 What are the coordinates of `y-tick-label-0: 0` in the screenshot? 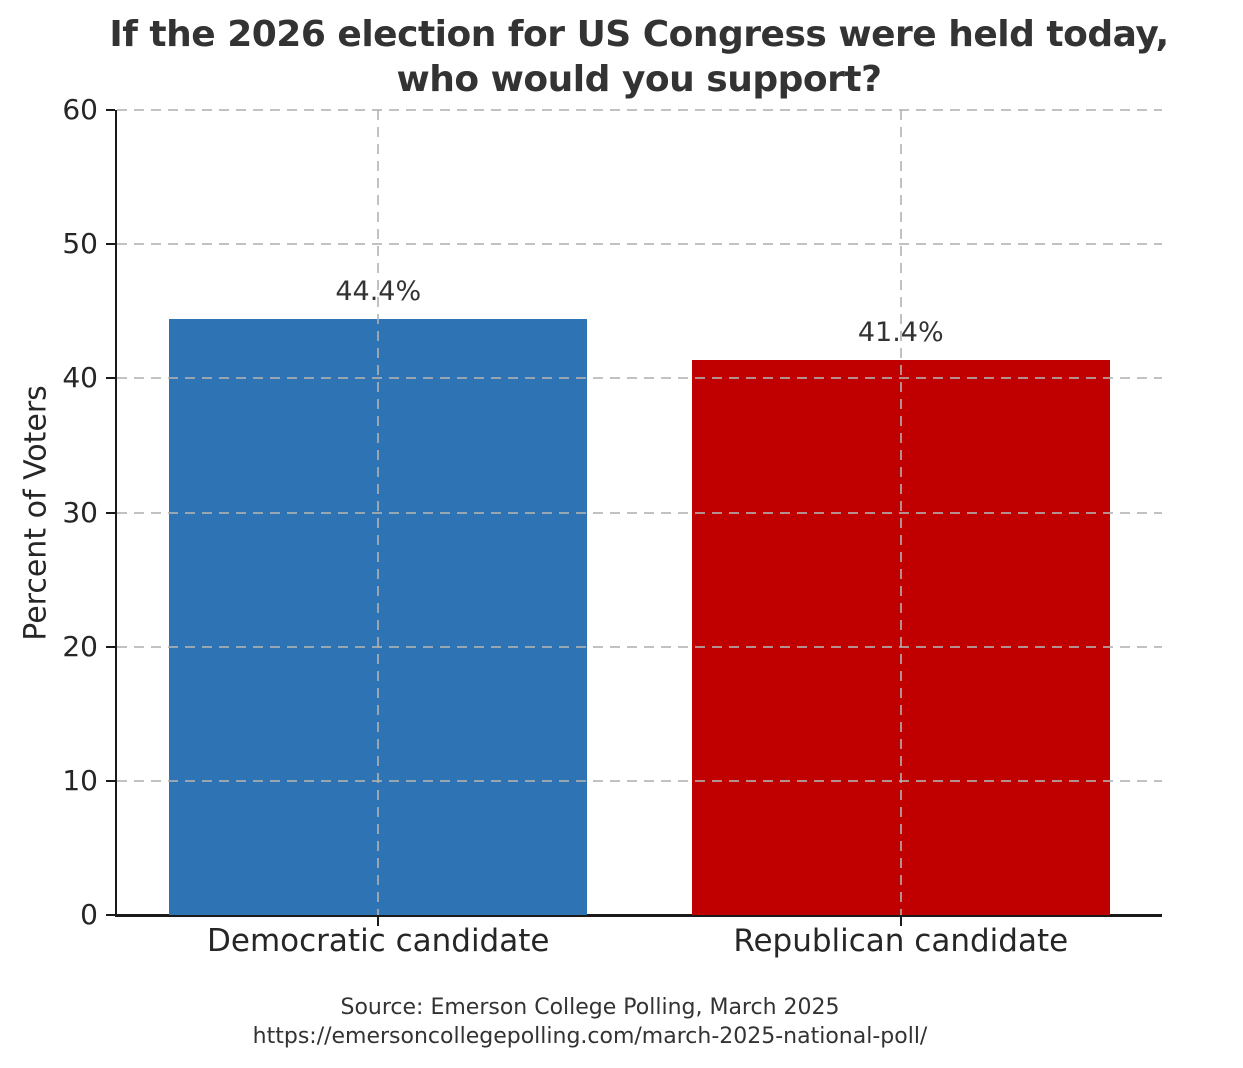 It's located at (89, 914).